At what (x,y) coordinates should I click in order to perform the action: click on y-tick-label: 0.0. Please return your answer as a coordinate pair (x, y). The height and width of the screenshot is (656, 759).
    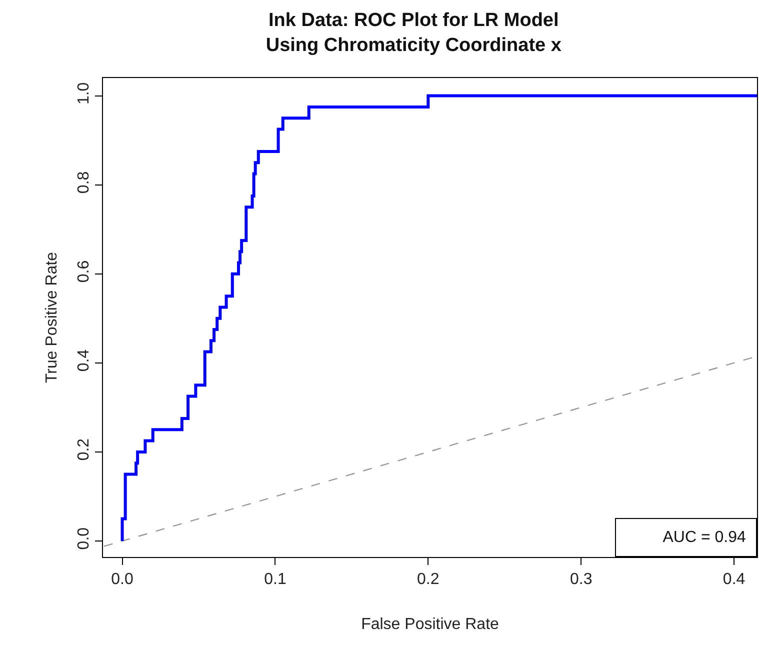
    Looking at the image, I should click on (84, 538).